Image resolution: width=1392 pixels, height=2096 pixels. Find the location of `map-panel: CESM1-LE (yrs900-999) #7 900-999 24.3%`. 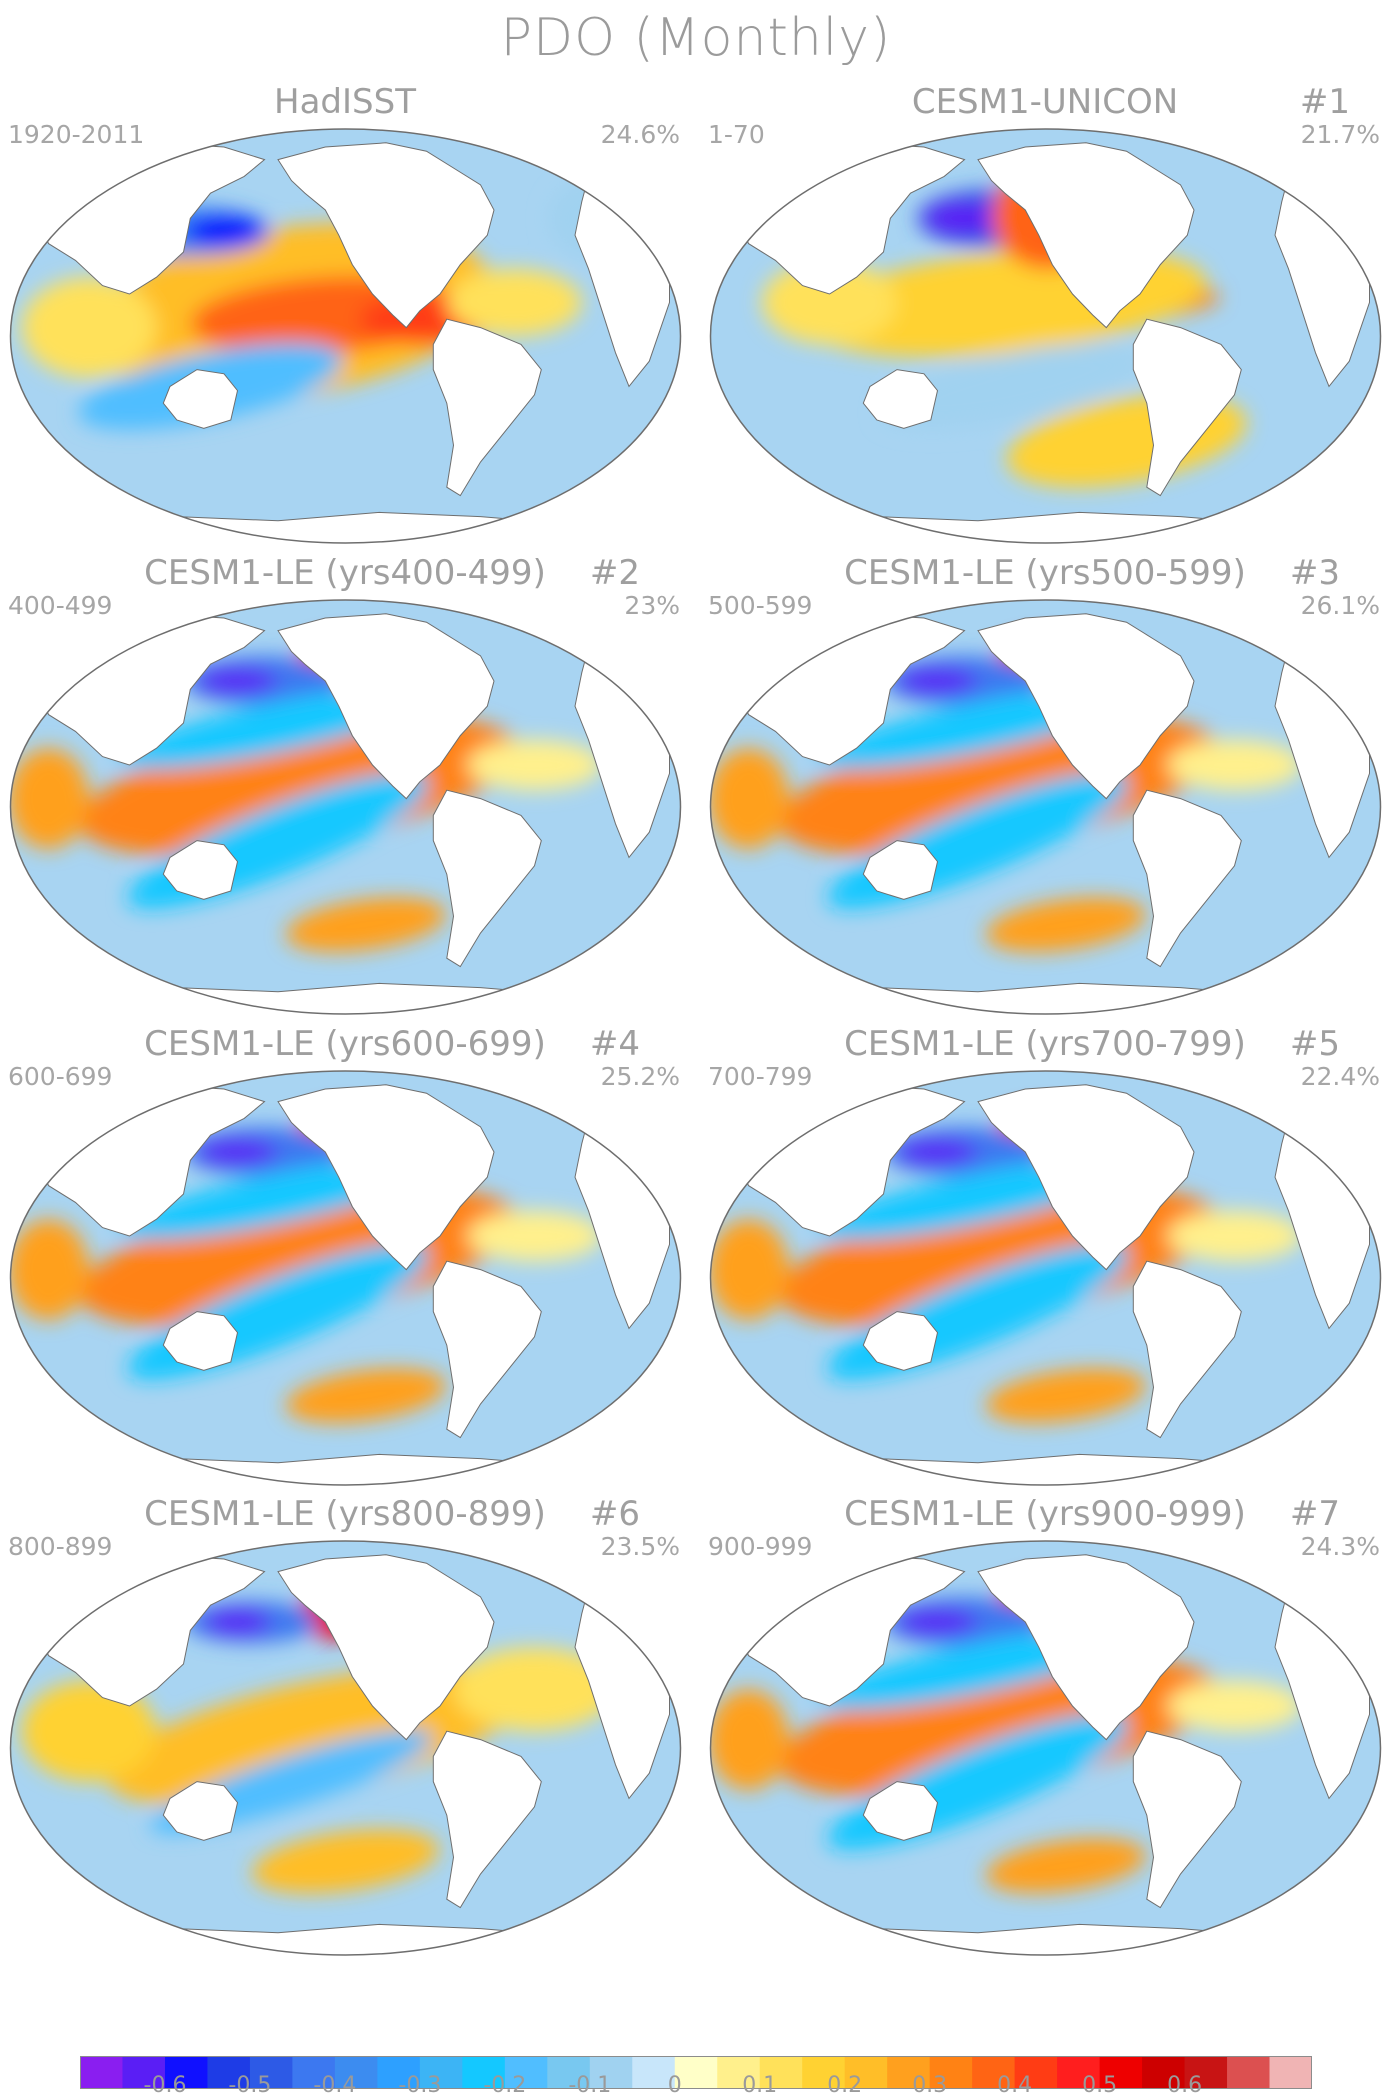

map-panel: CESM1-LE (yrs900-999) #7 900-999 24.3% is located at coordinates (1045, 1729).